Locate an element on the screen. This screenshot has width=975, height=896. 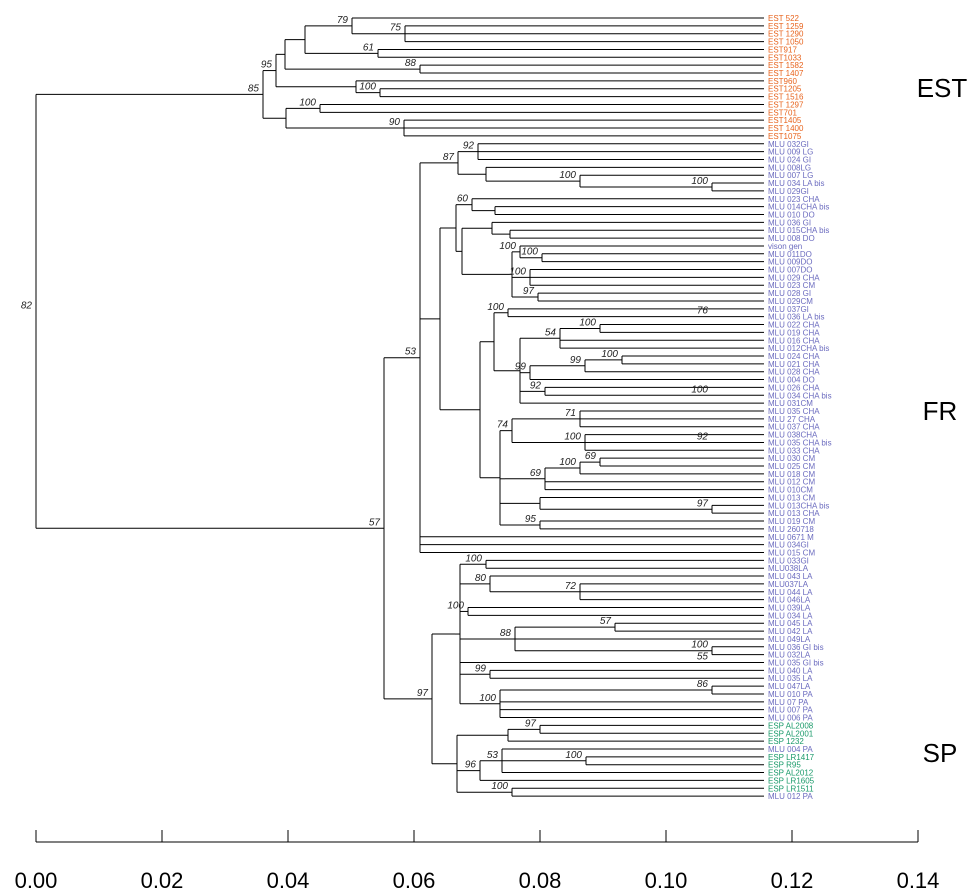
leaf-label: MLU 010CM is located at coordinates (790, 490).